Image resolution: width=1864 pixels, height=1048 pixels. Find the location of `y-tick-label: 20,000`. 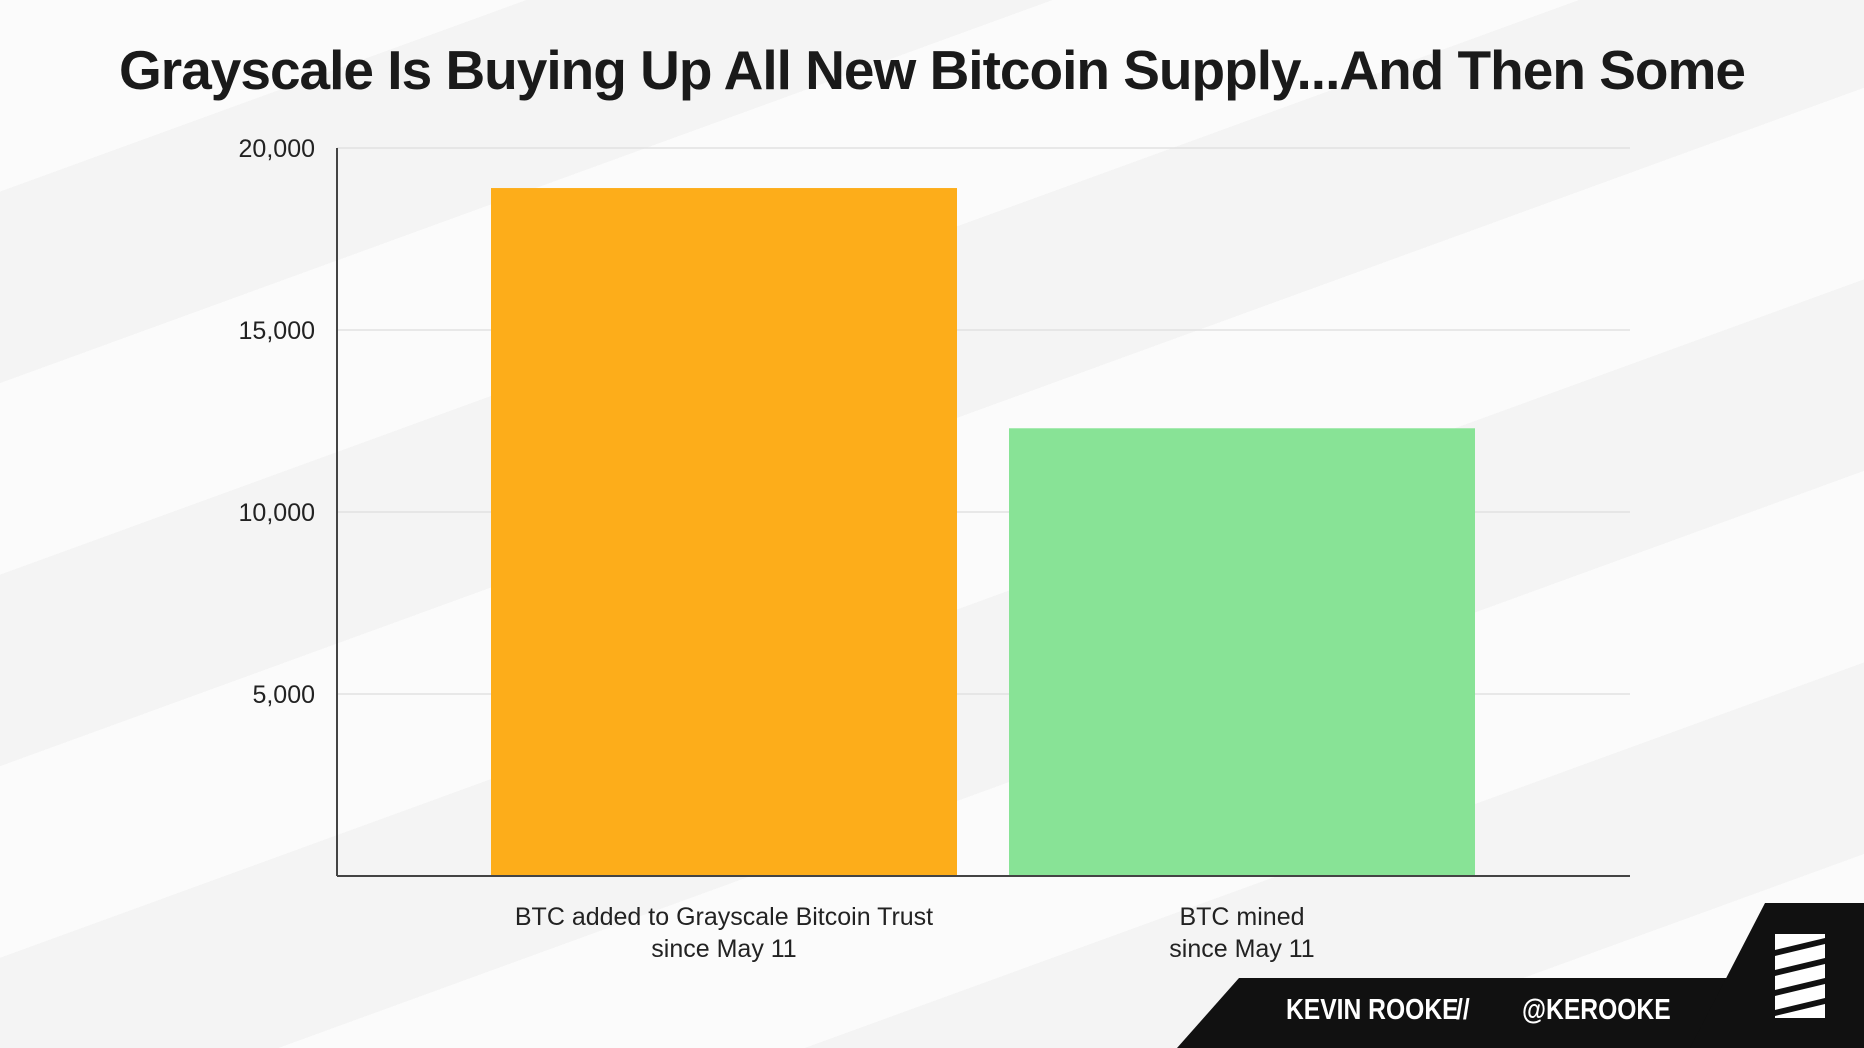

y-tick-label: 20,000 is located at coordinates (277, 149).